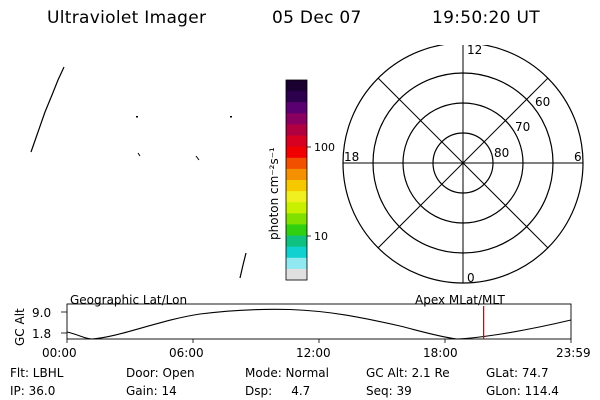  I want to click on time-label: 19:50:20 UT, so click(486, 18).